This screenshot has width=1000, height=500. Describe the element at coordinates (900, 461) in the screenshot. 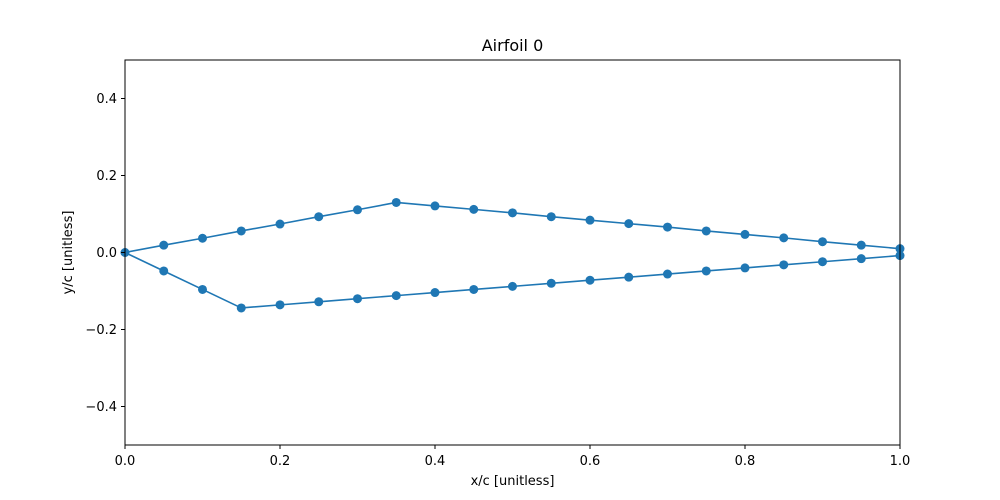

I see `x-tick-label: 1.0` at that location.